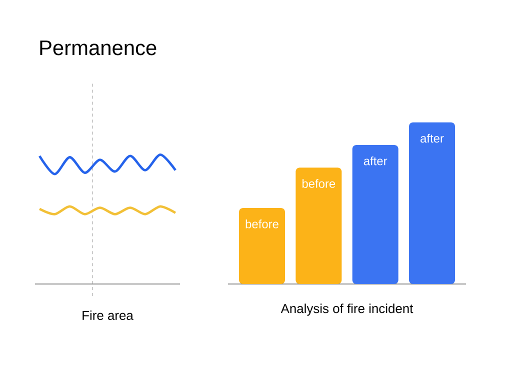 The image size is (511, 370). What do you see at coordinates (98, 48) in the screenshot?
I see `chart-title: Permanence` at bounding box center [98, 48].